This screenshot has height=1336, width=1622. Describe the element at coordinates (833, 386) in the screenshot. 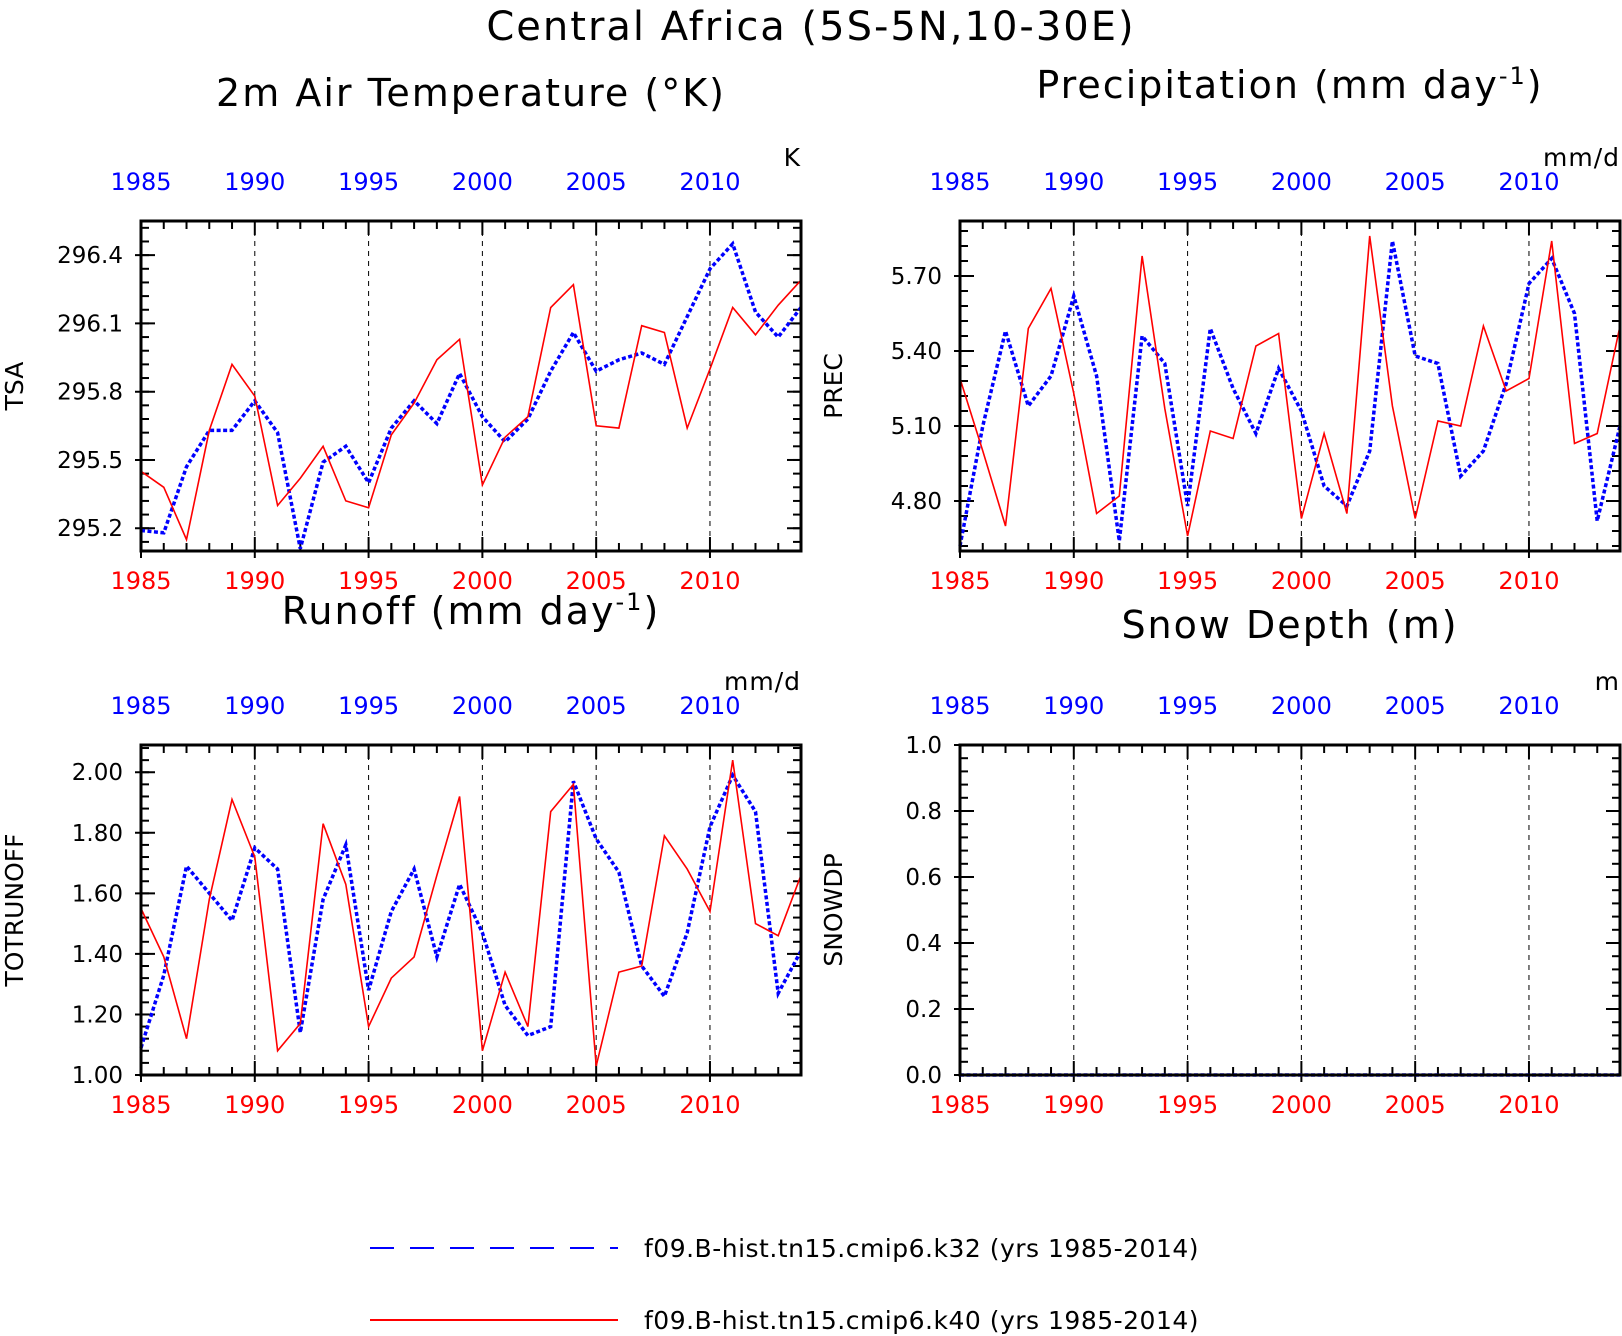

I see `y-axis-label: PREC` at that location.